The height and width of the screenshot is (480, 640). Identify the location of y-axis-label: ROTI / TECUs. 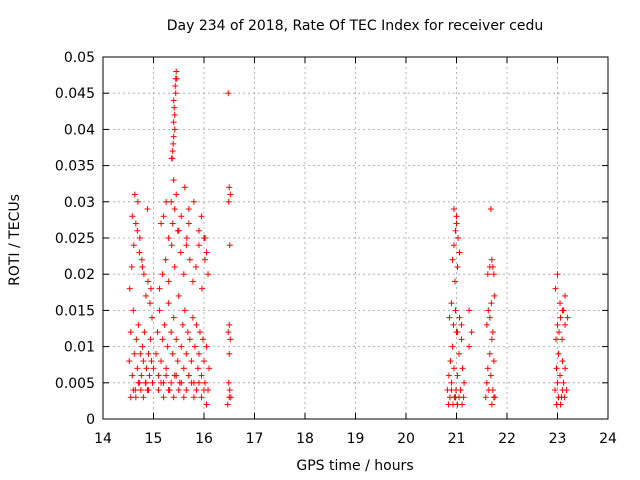
(15, 240).